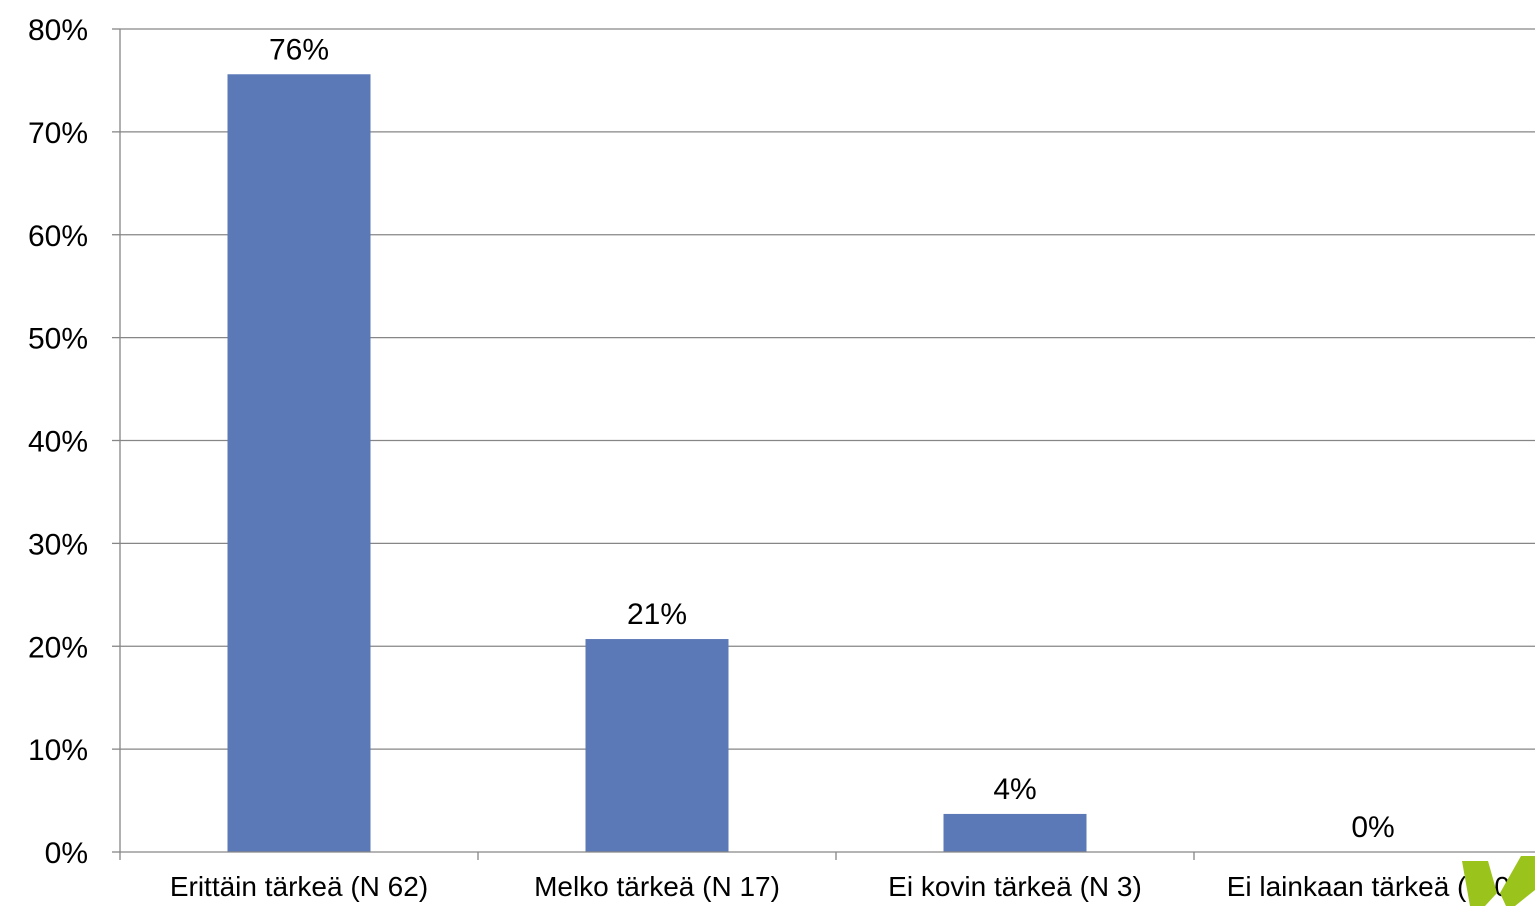 The image size is (1535, 906). I want to click on data-label: 0%, so click(1372, 827).